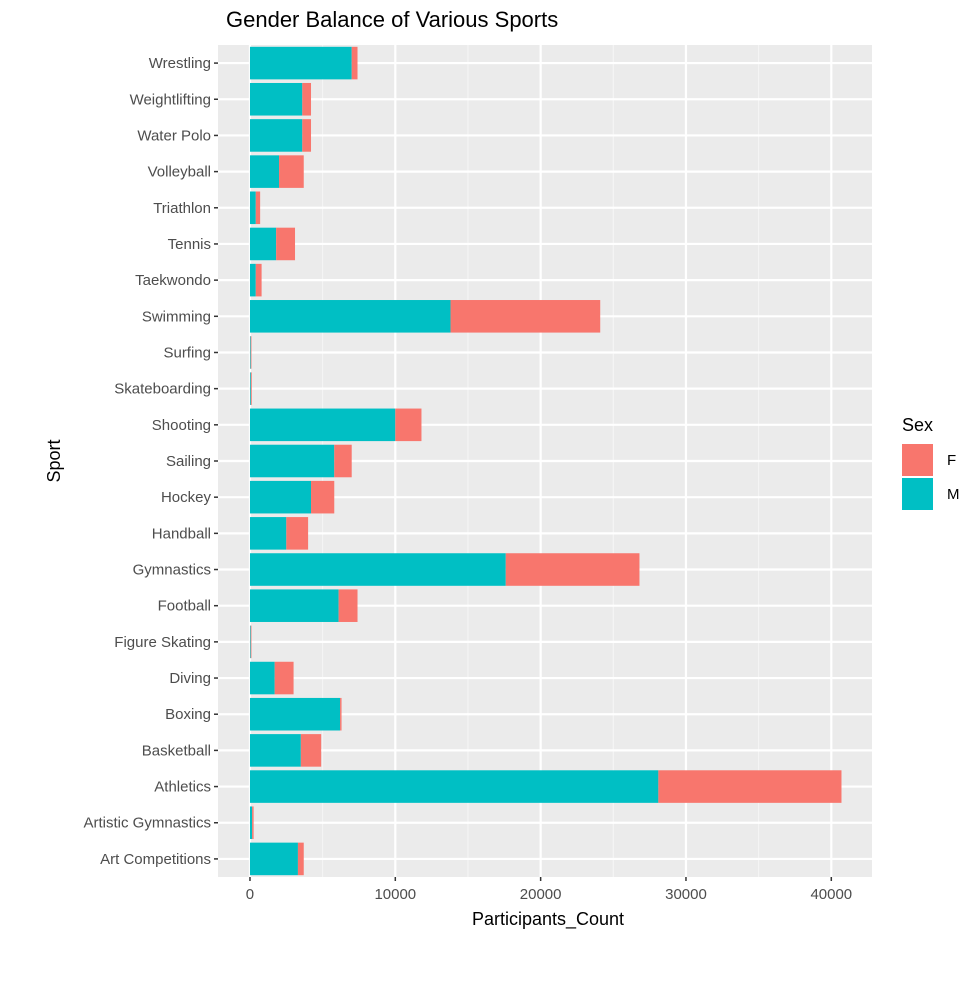 This screenshot has width=978, height=981. Describe the element at coordinates (354, 63) in the screenshot. I see `bar-wrestling-f` at that location.